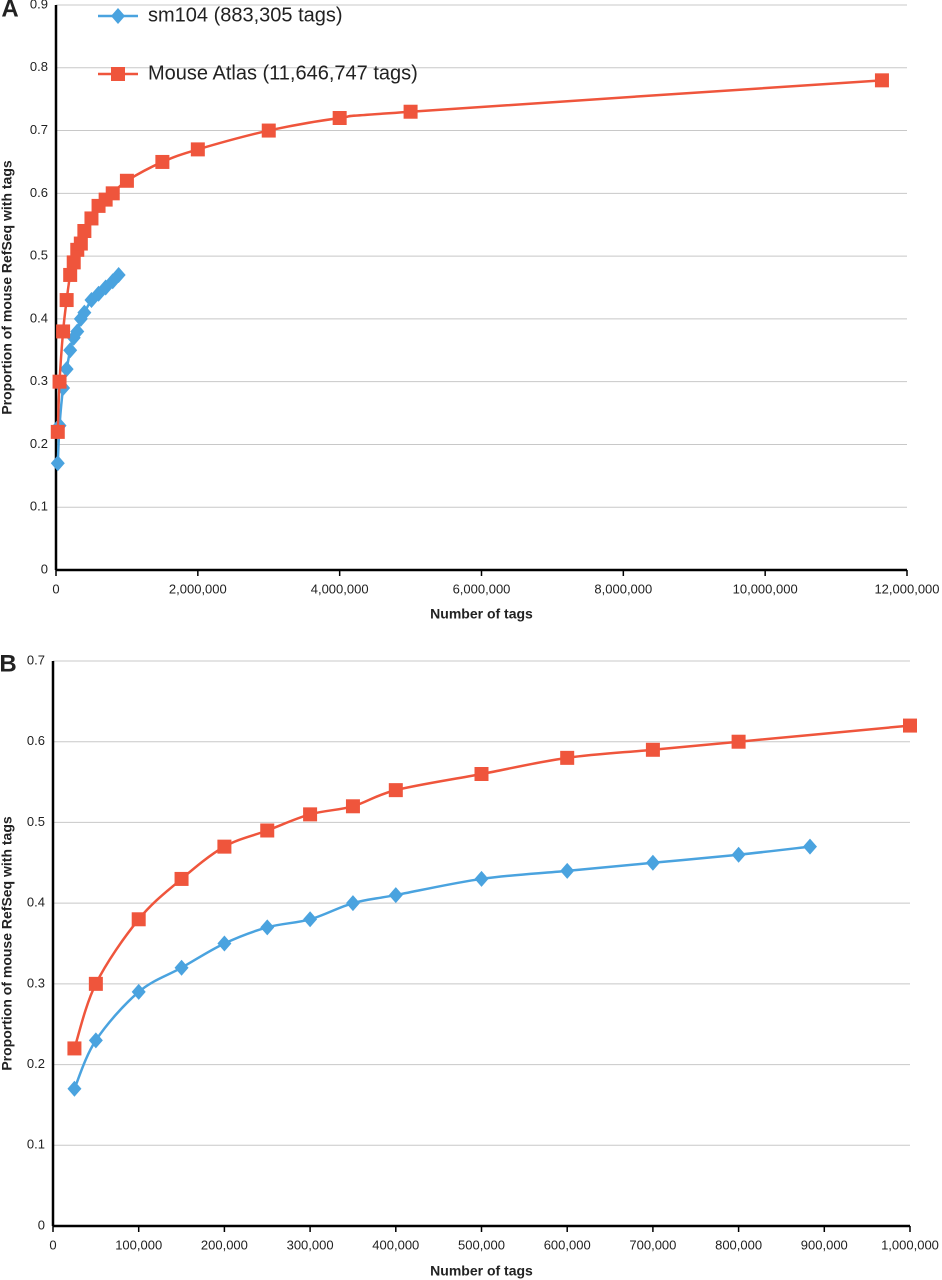 Image resolution: width=942 pixels, height=1280 pixels. What do you see at coordinates (567, 1244) in the screenshot?
I see `x-tick-label: 600,000` at bounding box center [567, 1244].